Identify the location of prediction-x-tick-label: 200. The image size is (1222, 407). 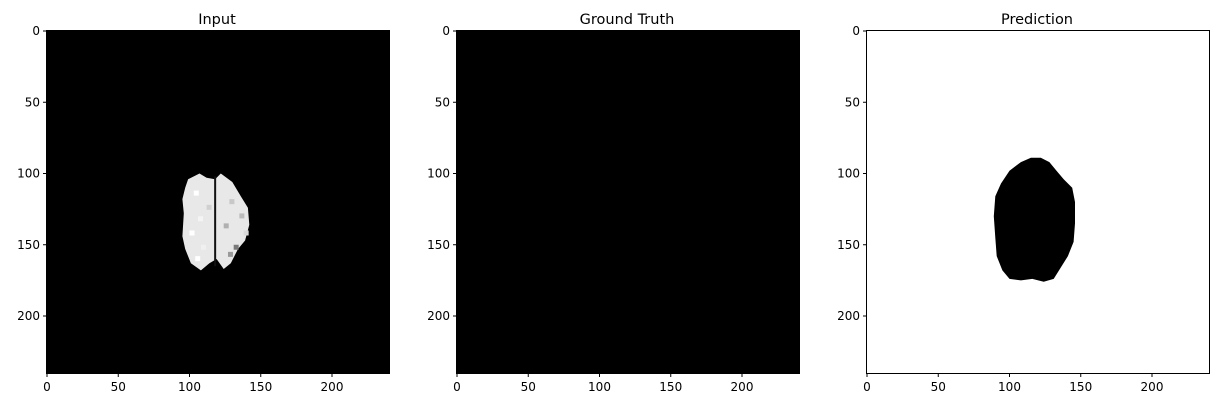
(1152, 387).